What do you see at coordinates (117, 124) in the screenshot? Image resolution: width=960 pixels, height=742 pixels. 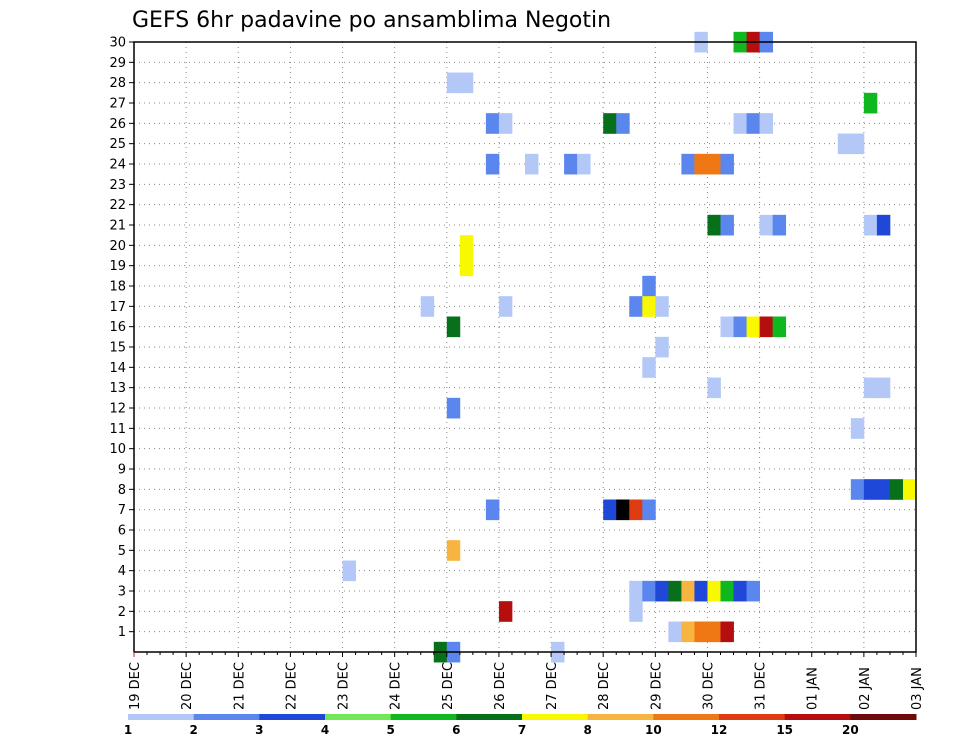 I see `y-tick-label: 26` at bounding box center [117, 124].